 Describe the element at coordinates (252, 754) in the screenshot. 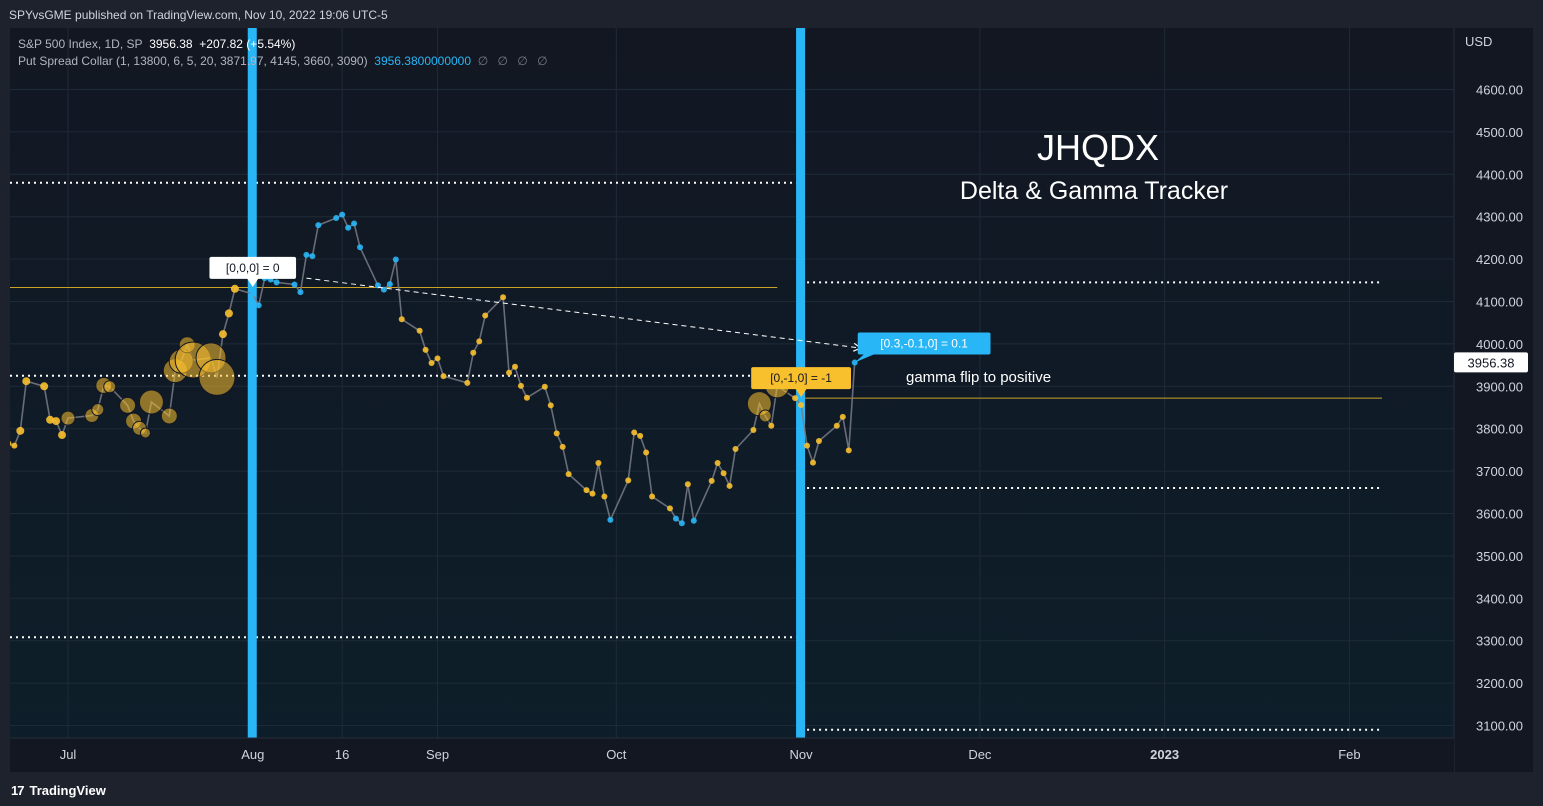

I see `x-tick-label: Aug` at that location.